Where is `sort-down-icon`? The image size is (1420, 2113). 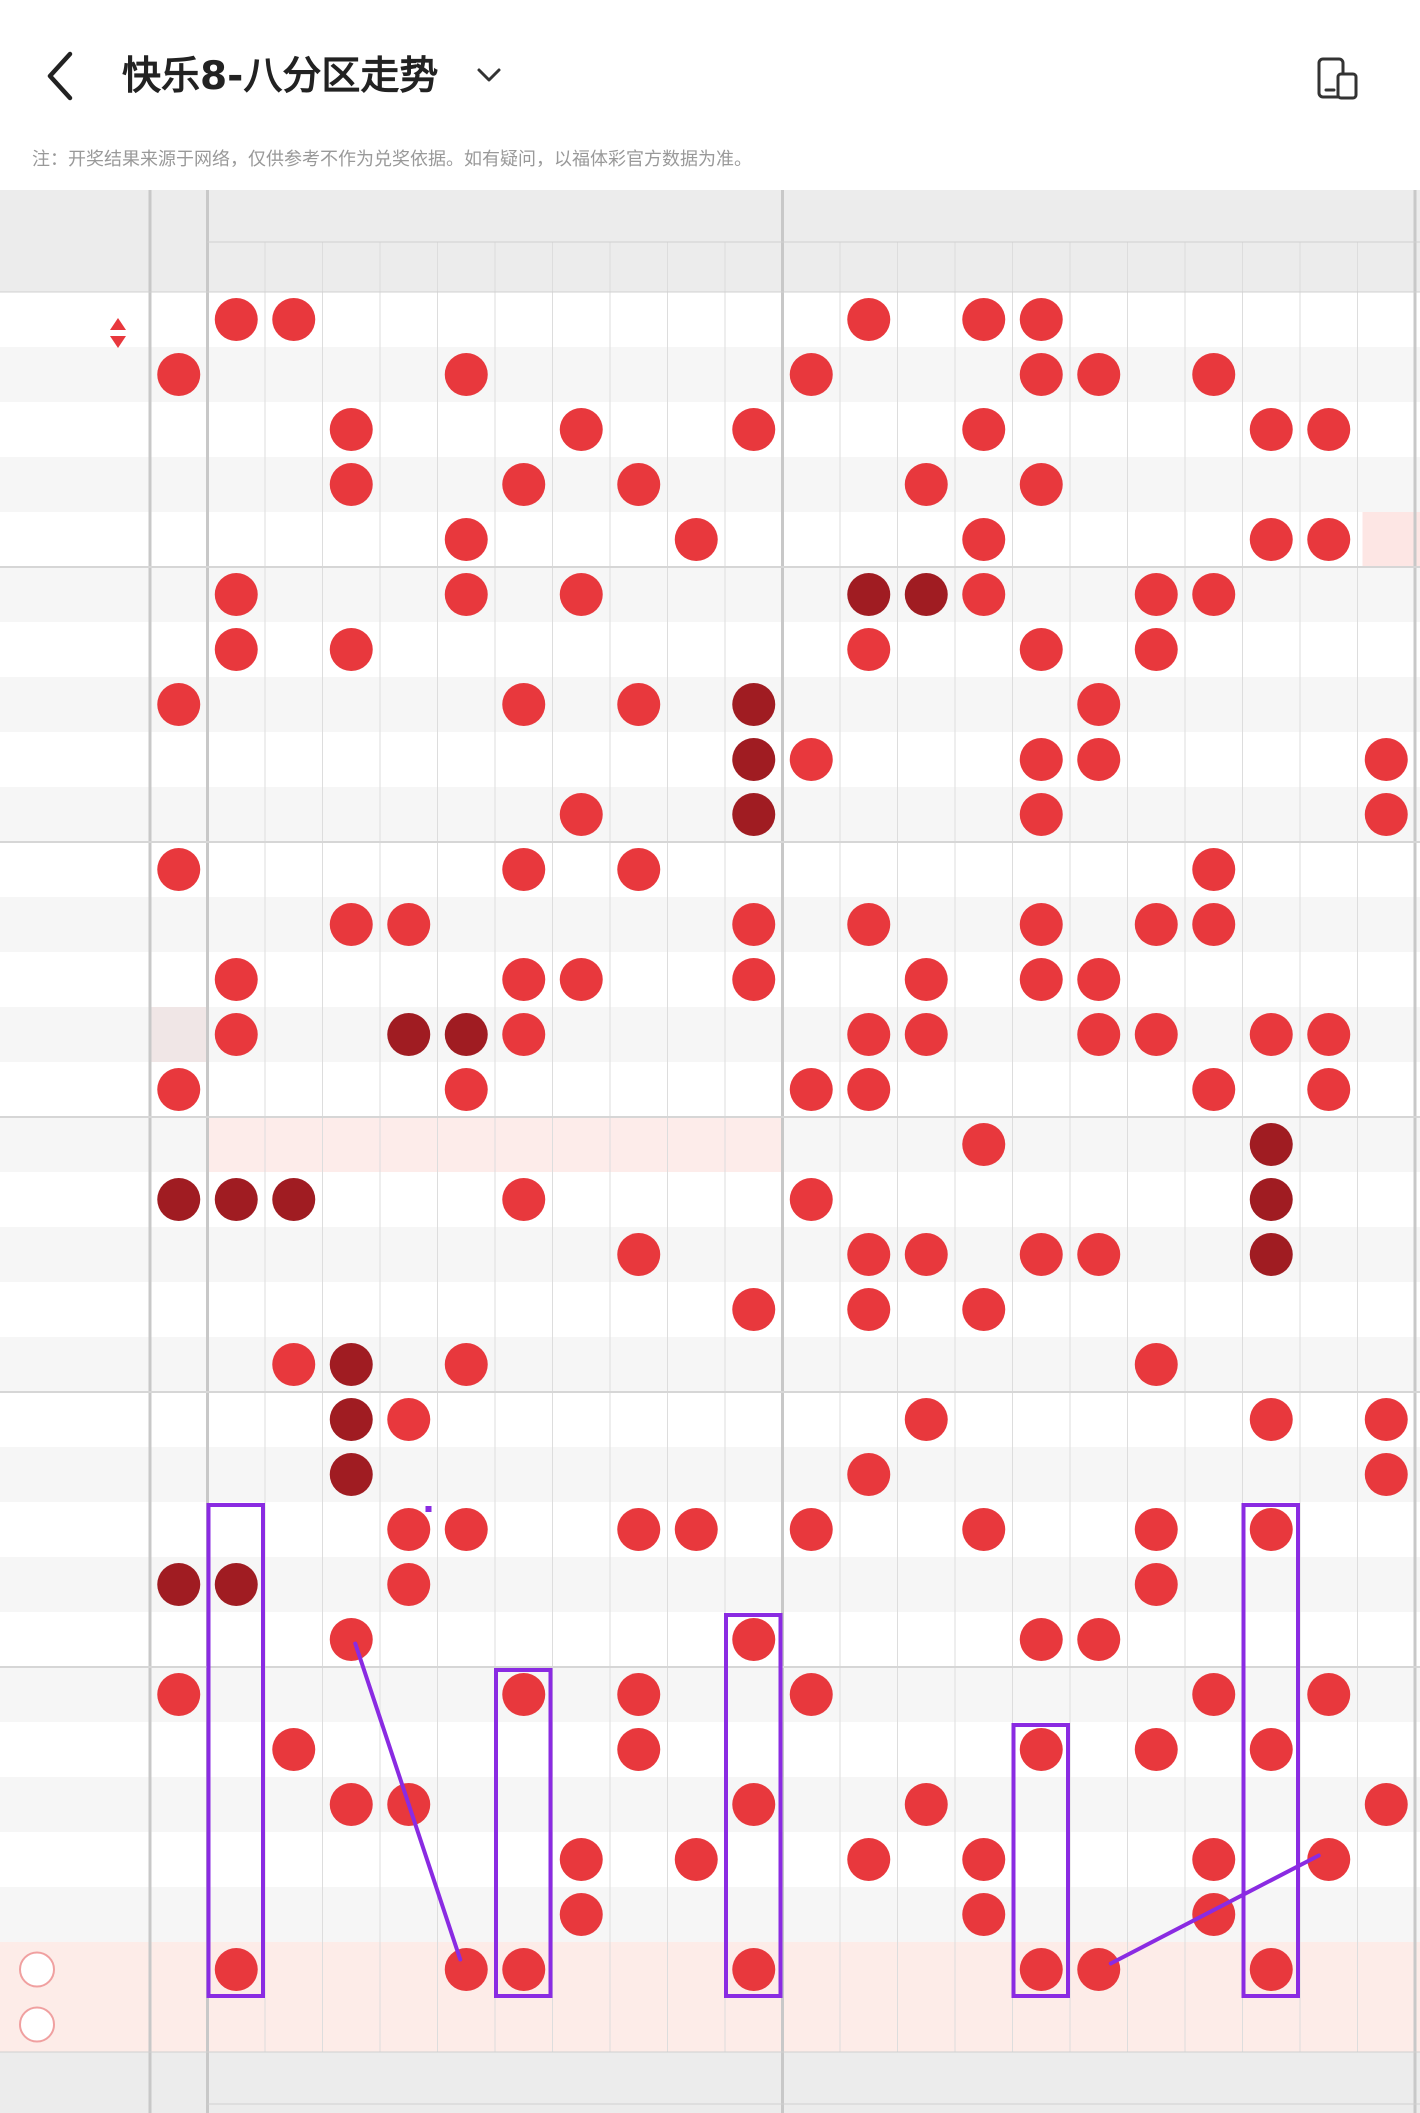
sort-down-icon is located at coordinates (118, 342).